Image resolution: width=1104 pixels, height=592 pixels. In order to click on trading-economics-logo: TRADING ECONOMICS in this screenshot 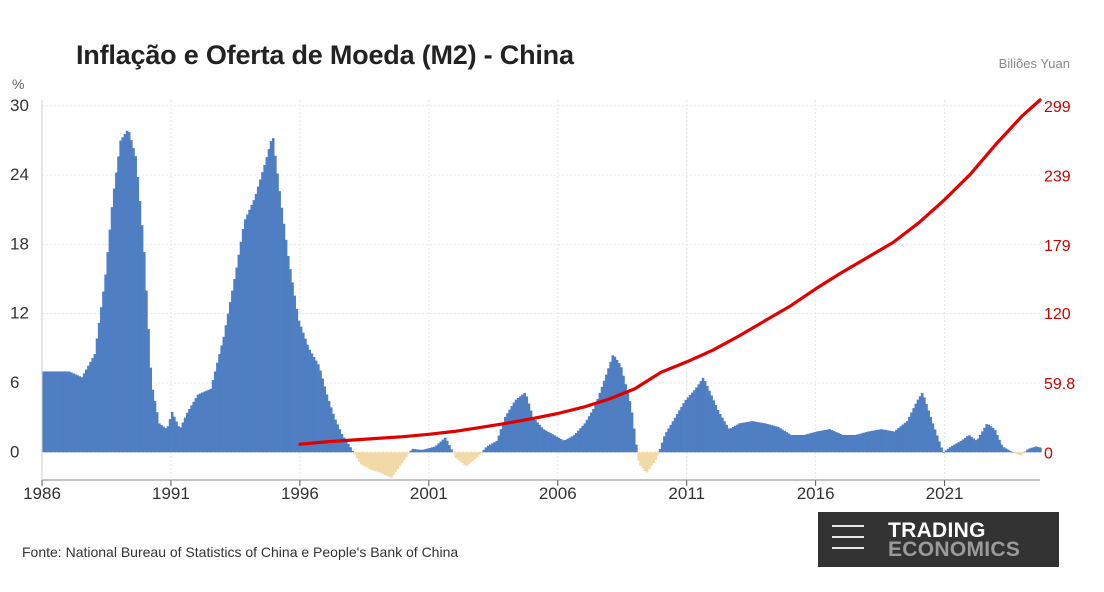, I will do `click(938, 539)`.